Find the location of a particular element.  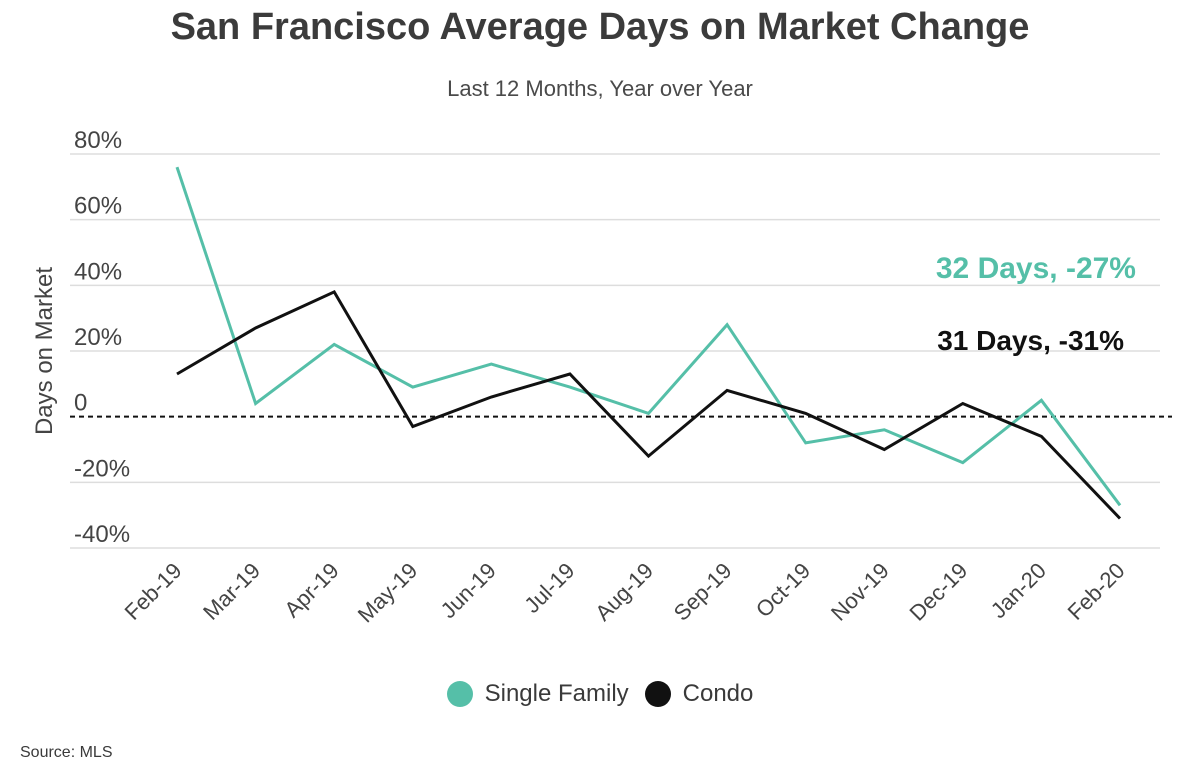

chart-subtitle: Last 12 Months, Year over Year is located at coordinates (600, 88).